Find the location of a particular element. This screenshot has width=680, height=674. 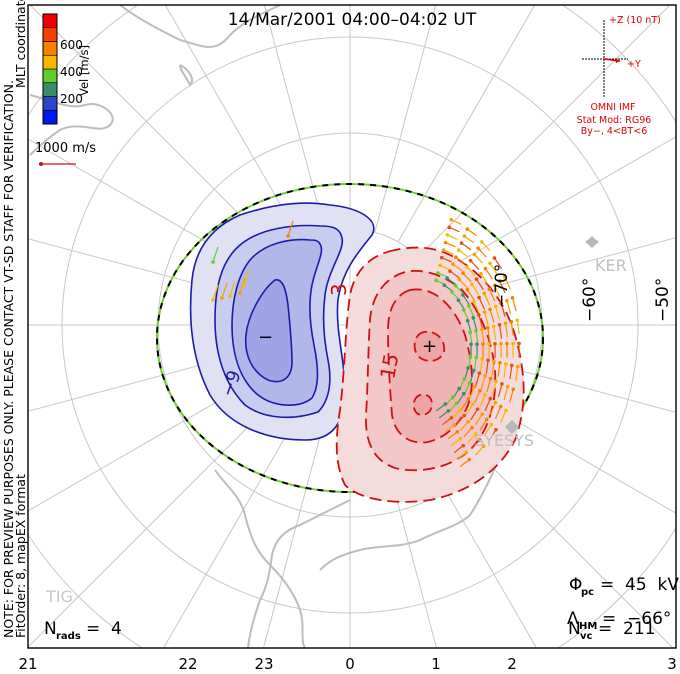

imf-source: OMNI IMF is located at coordinates (612, 107).